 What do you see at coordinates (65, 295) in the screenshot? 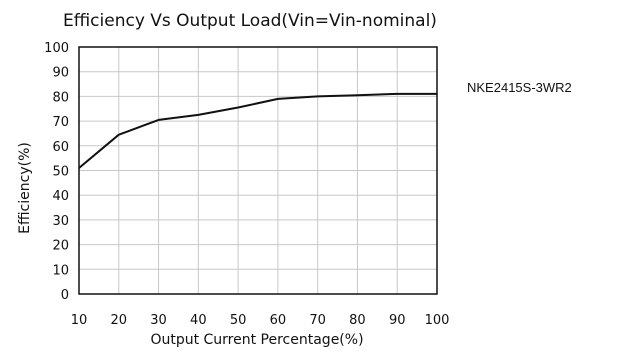
I see `y-tick-label: 0` at bounding box center [65, 295].